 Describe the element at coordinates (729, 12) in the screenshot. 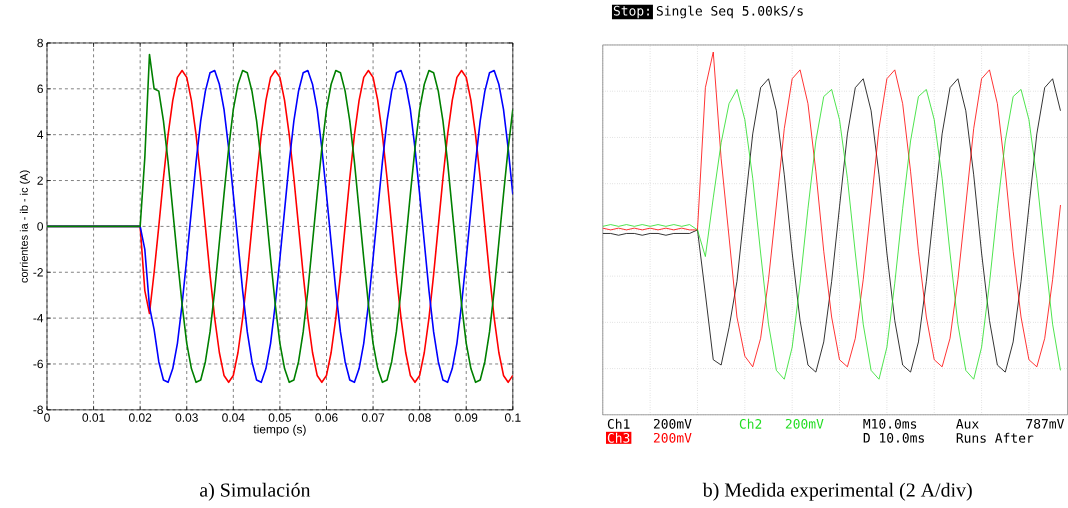

I see `text: Single Seq 5.00kS/s` at that location.